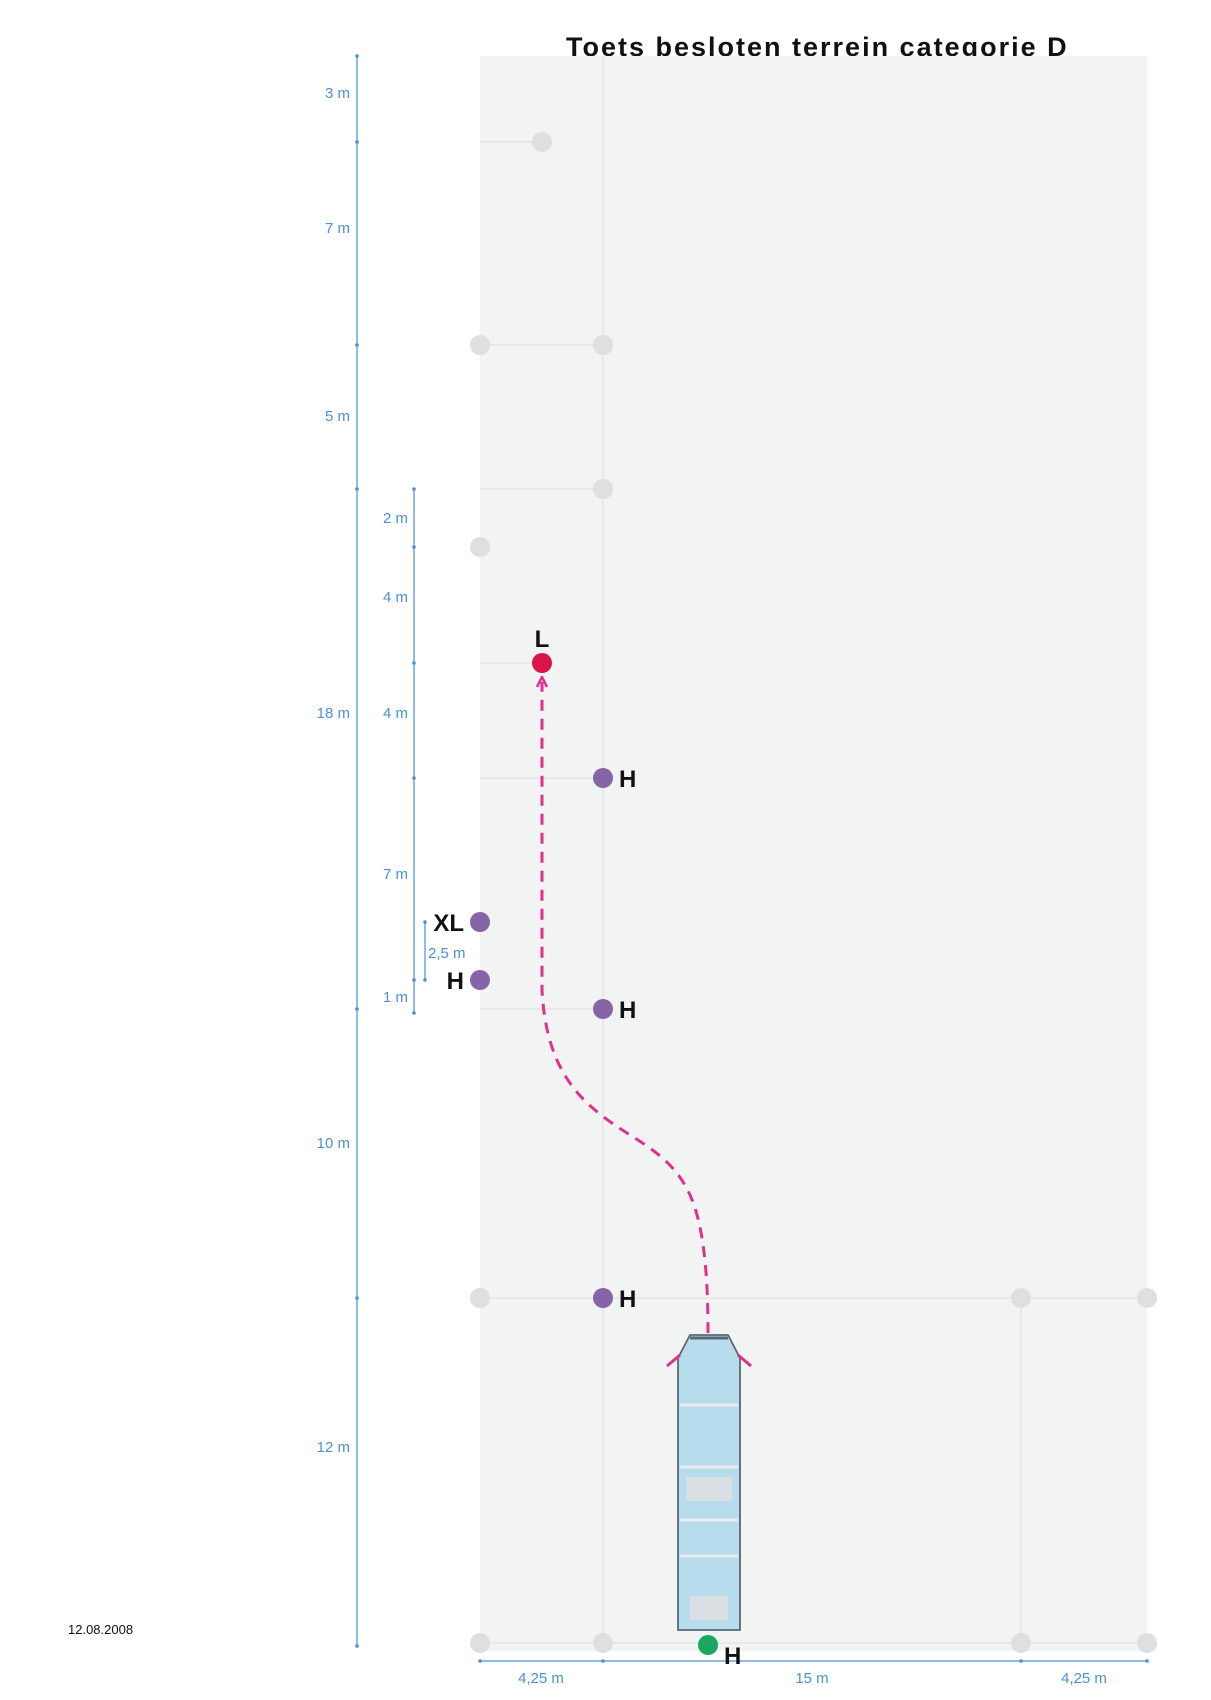 This screenshot has width=1211, height=1700. Describe the element at coordinates (333, 713) in the screenshot. I see `dim-label-18m: 18 m` at that location.